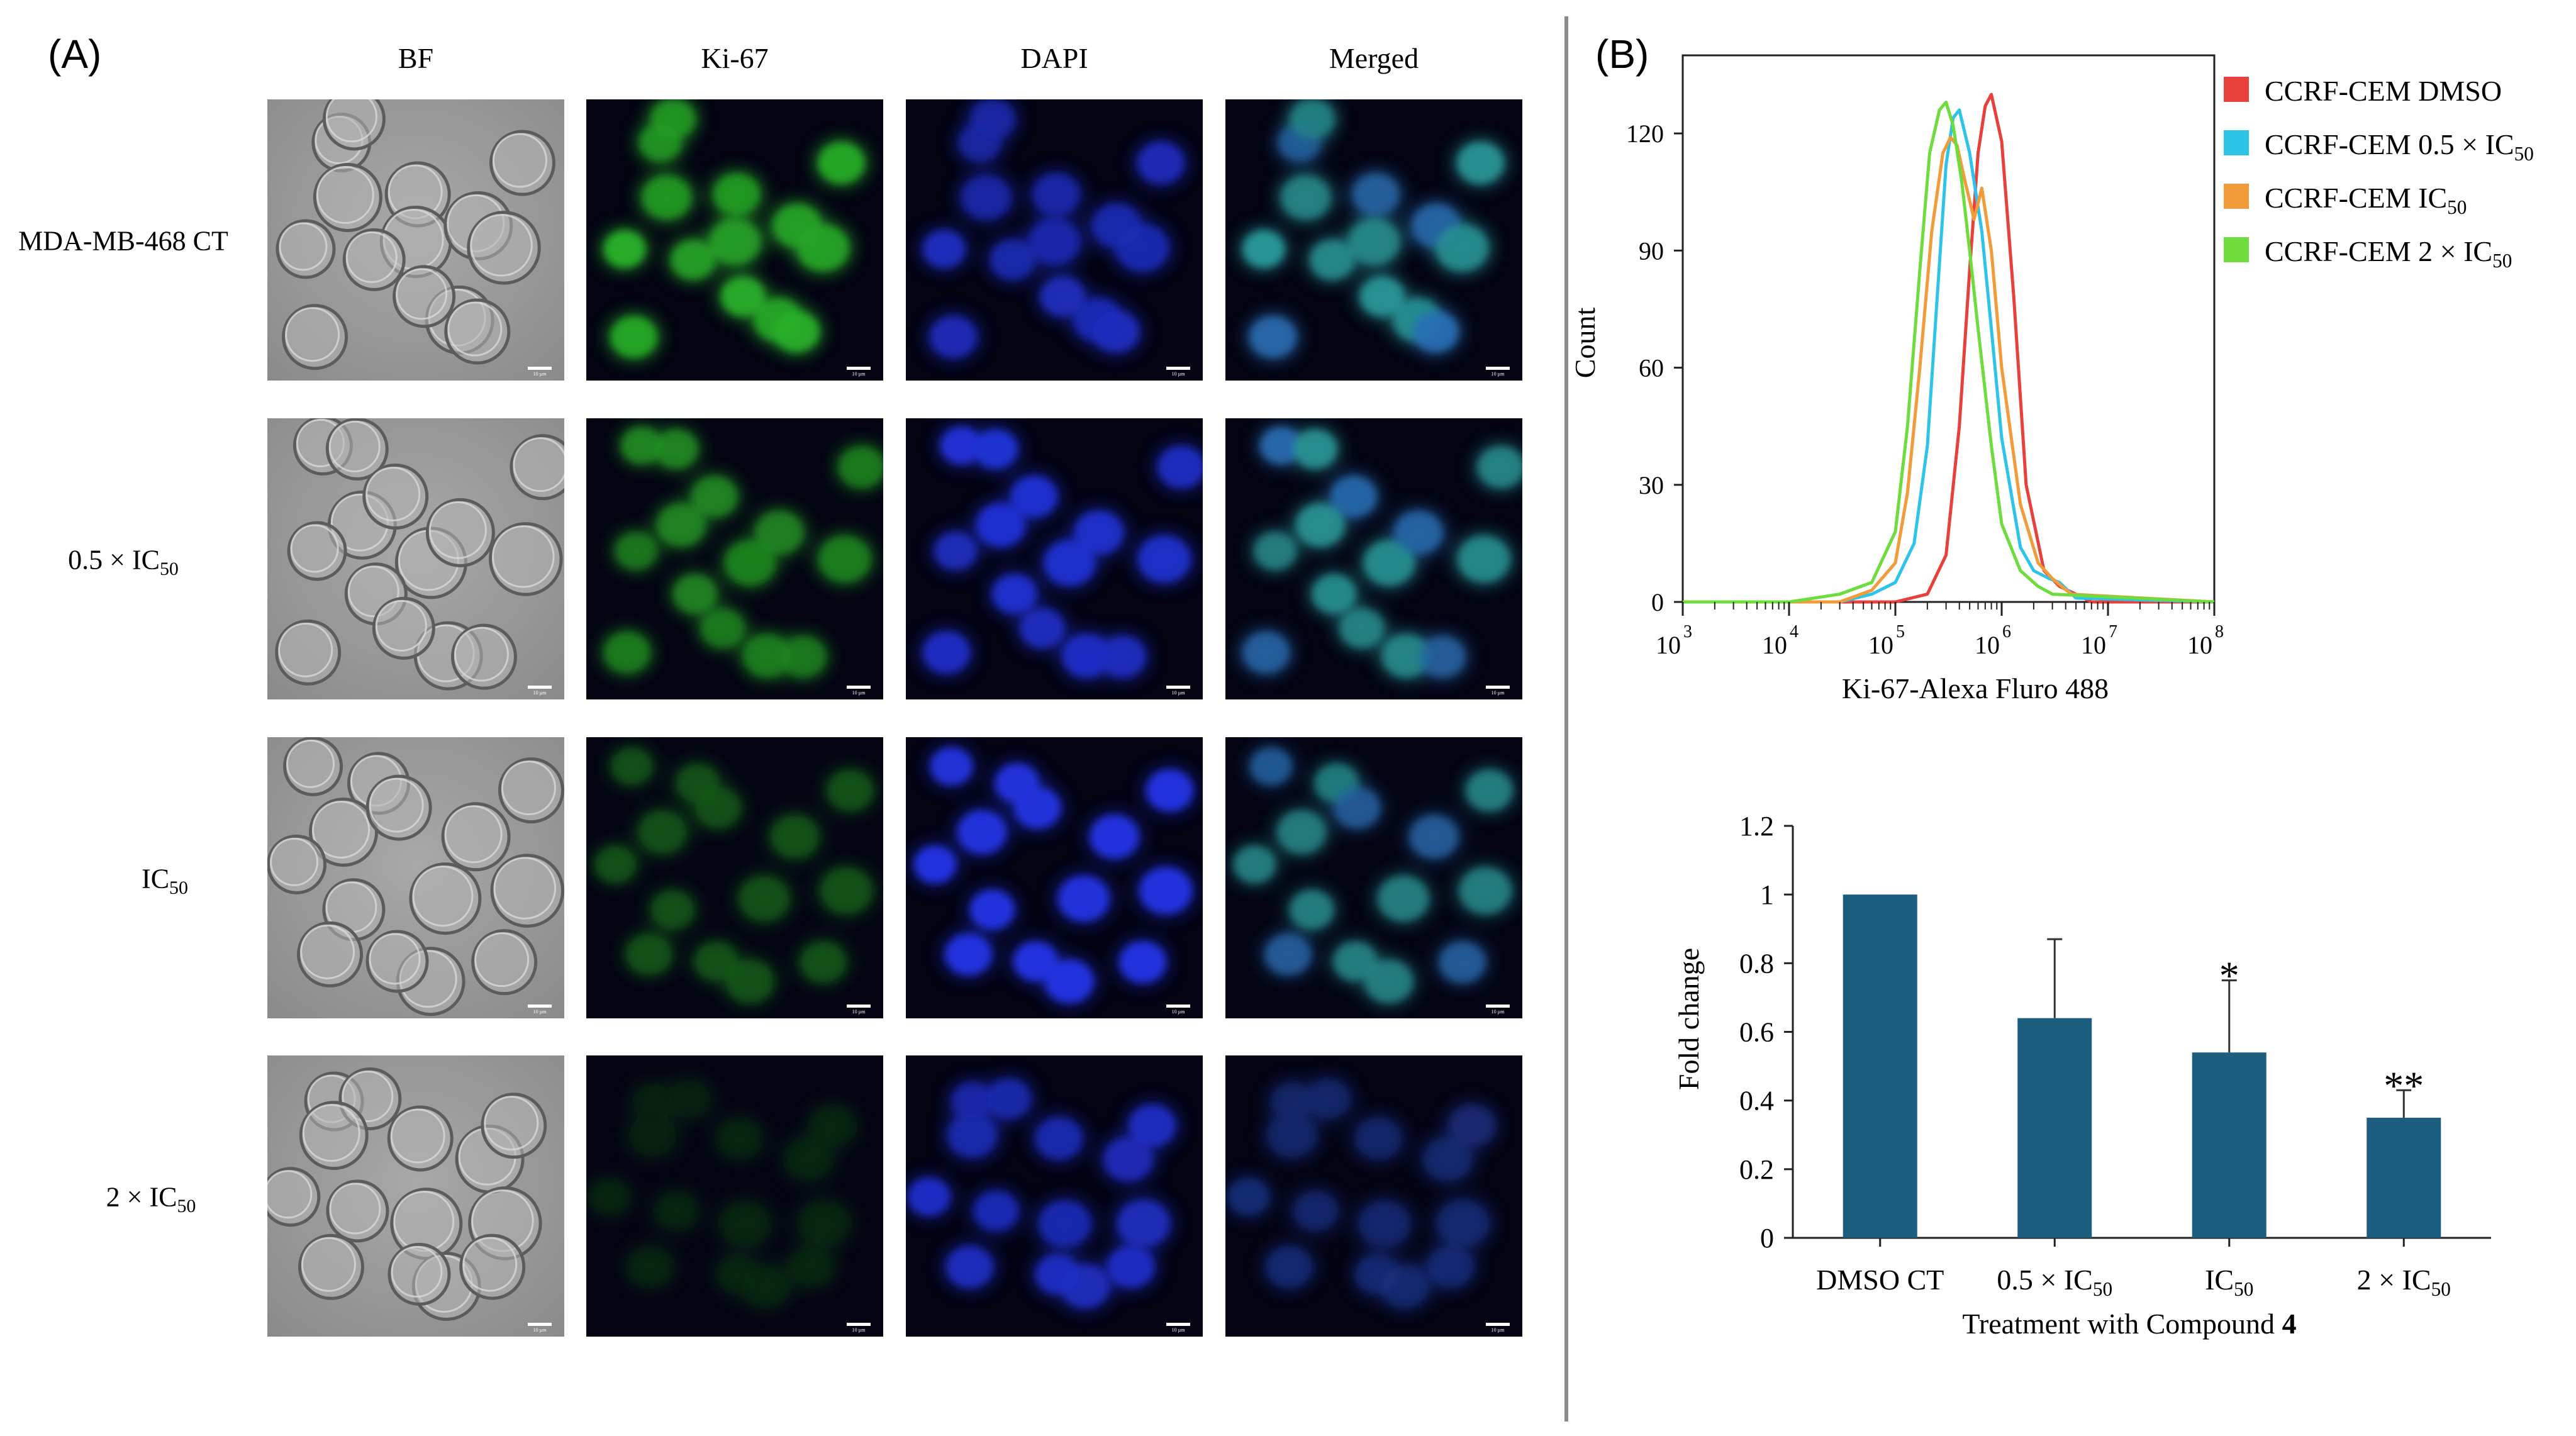  I want to click on histogram-y-tick-label: 0, so click(1657, 602).